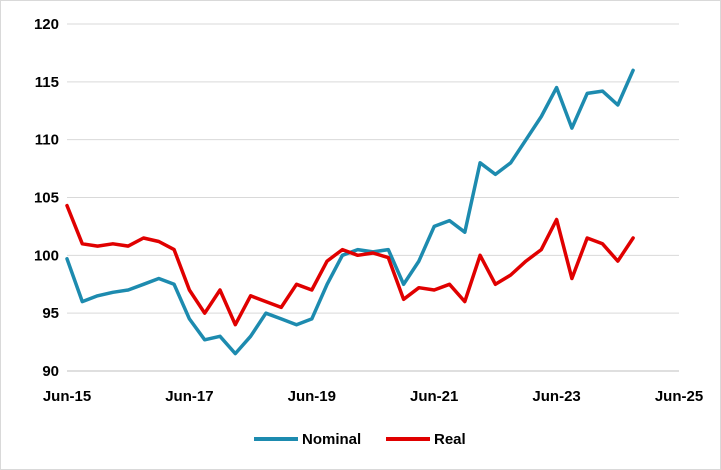 The image size is (721, 470). Describe the element at coordinates (434, 396) in the screenshot. I see `x-tick-label: Jun-21` at that location.